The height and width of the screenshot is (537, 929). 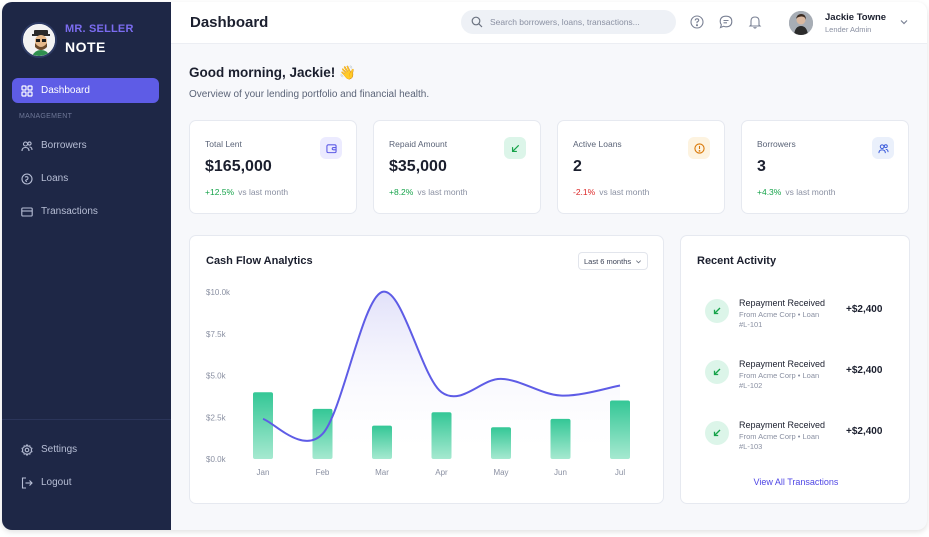 What do you see at coordinates (441, 472) in the screenshot?
I see `x-tick-label: Apr` at bounding box center [441, 472].